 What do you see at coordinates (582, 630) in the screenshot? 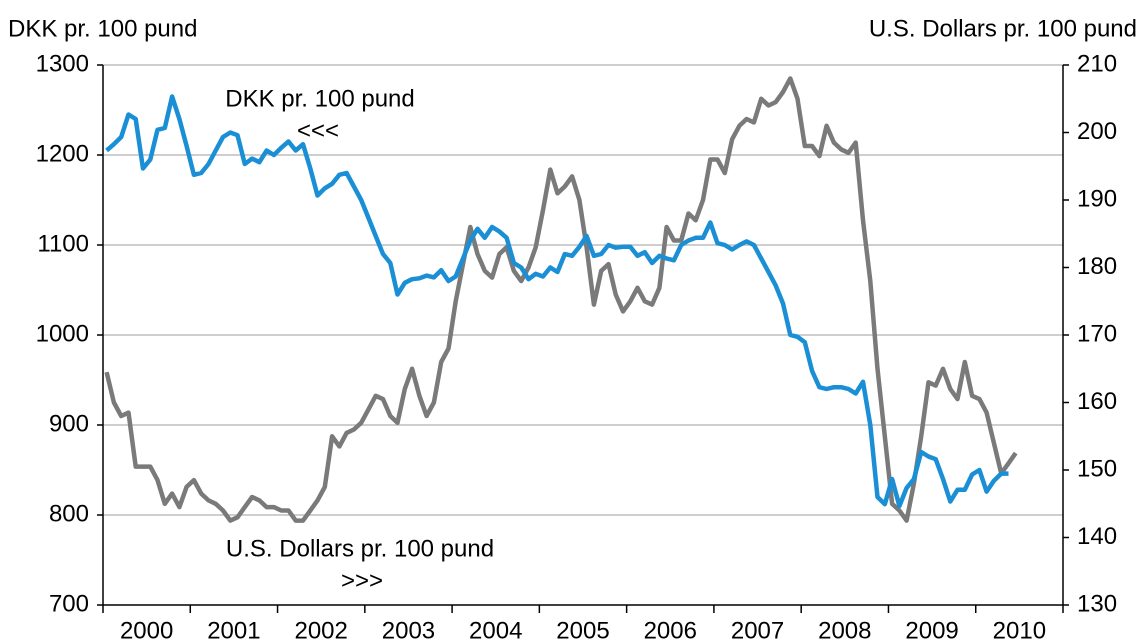
I see `x-tick-label: 2005` at bounding box center [582, 630].